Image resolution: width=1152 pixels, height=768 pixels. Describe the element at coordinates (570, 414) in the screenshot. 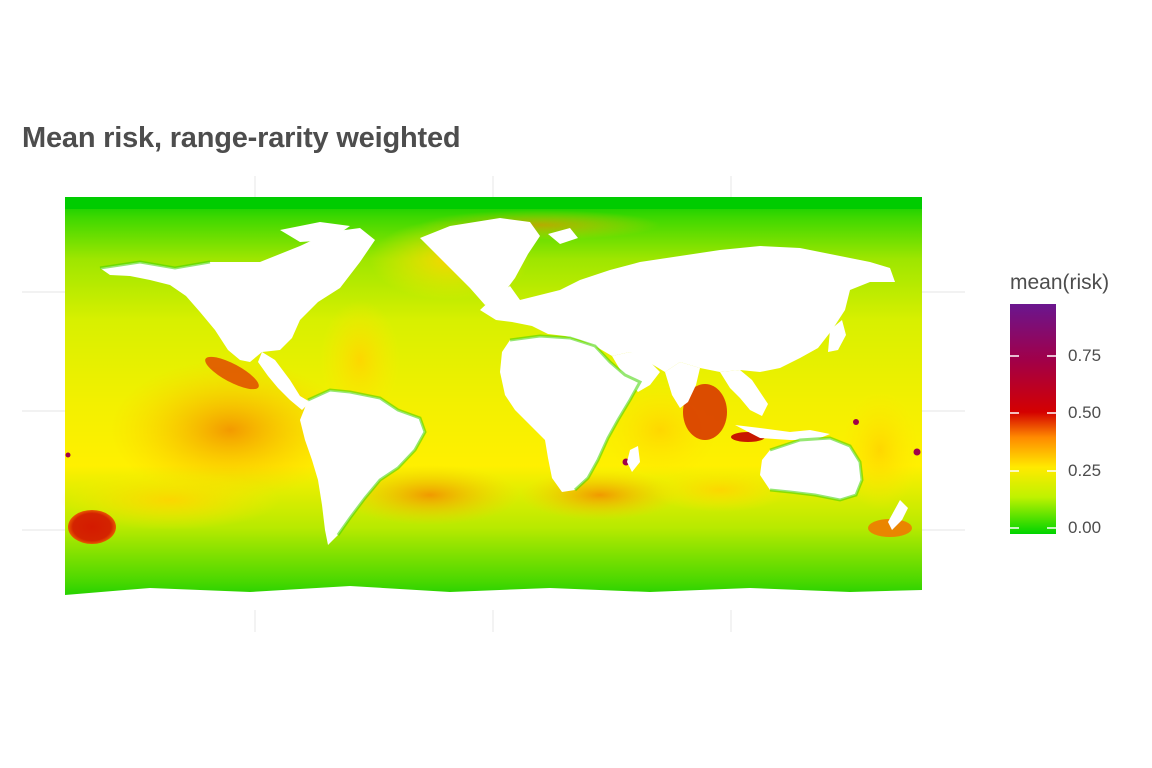

I see `africa` at that location.